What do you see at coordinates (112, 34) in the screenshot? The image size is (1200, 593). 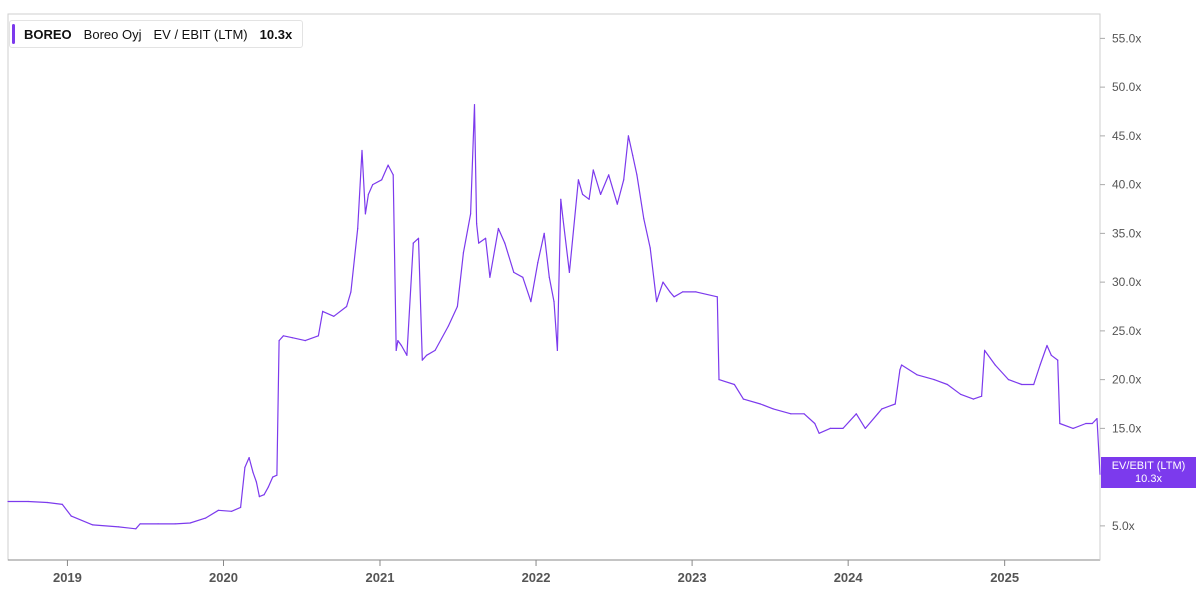 I see `legend-company: Boreo Oyj` at bounding box center [112, 34].